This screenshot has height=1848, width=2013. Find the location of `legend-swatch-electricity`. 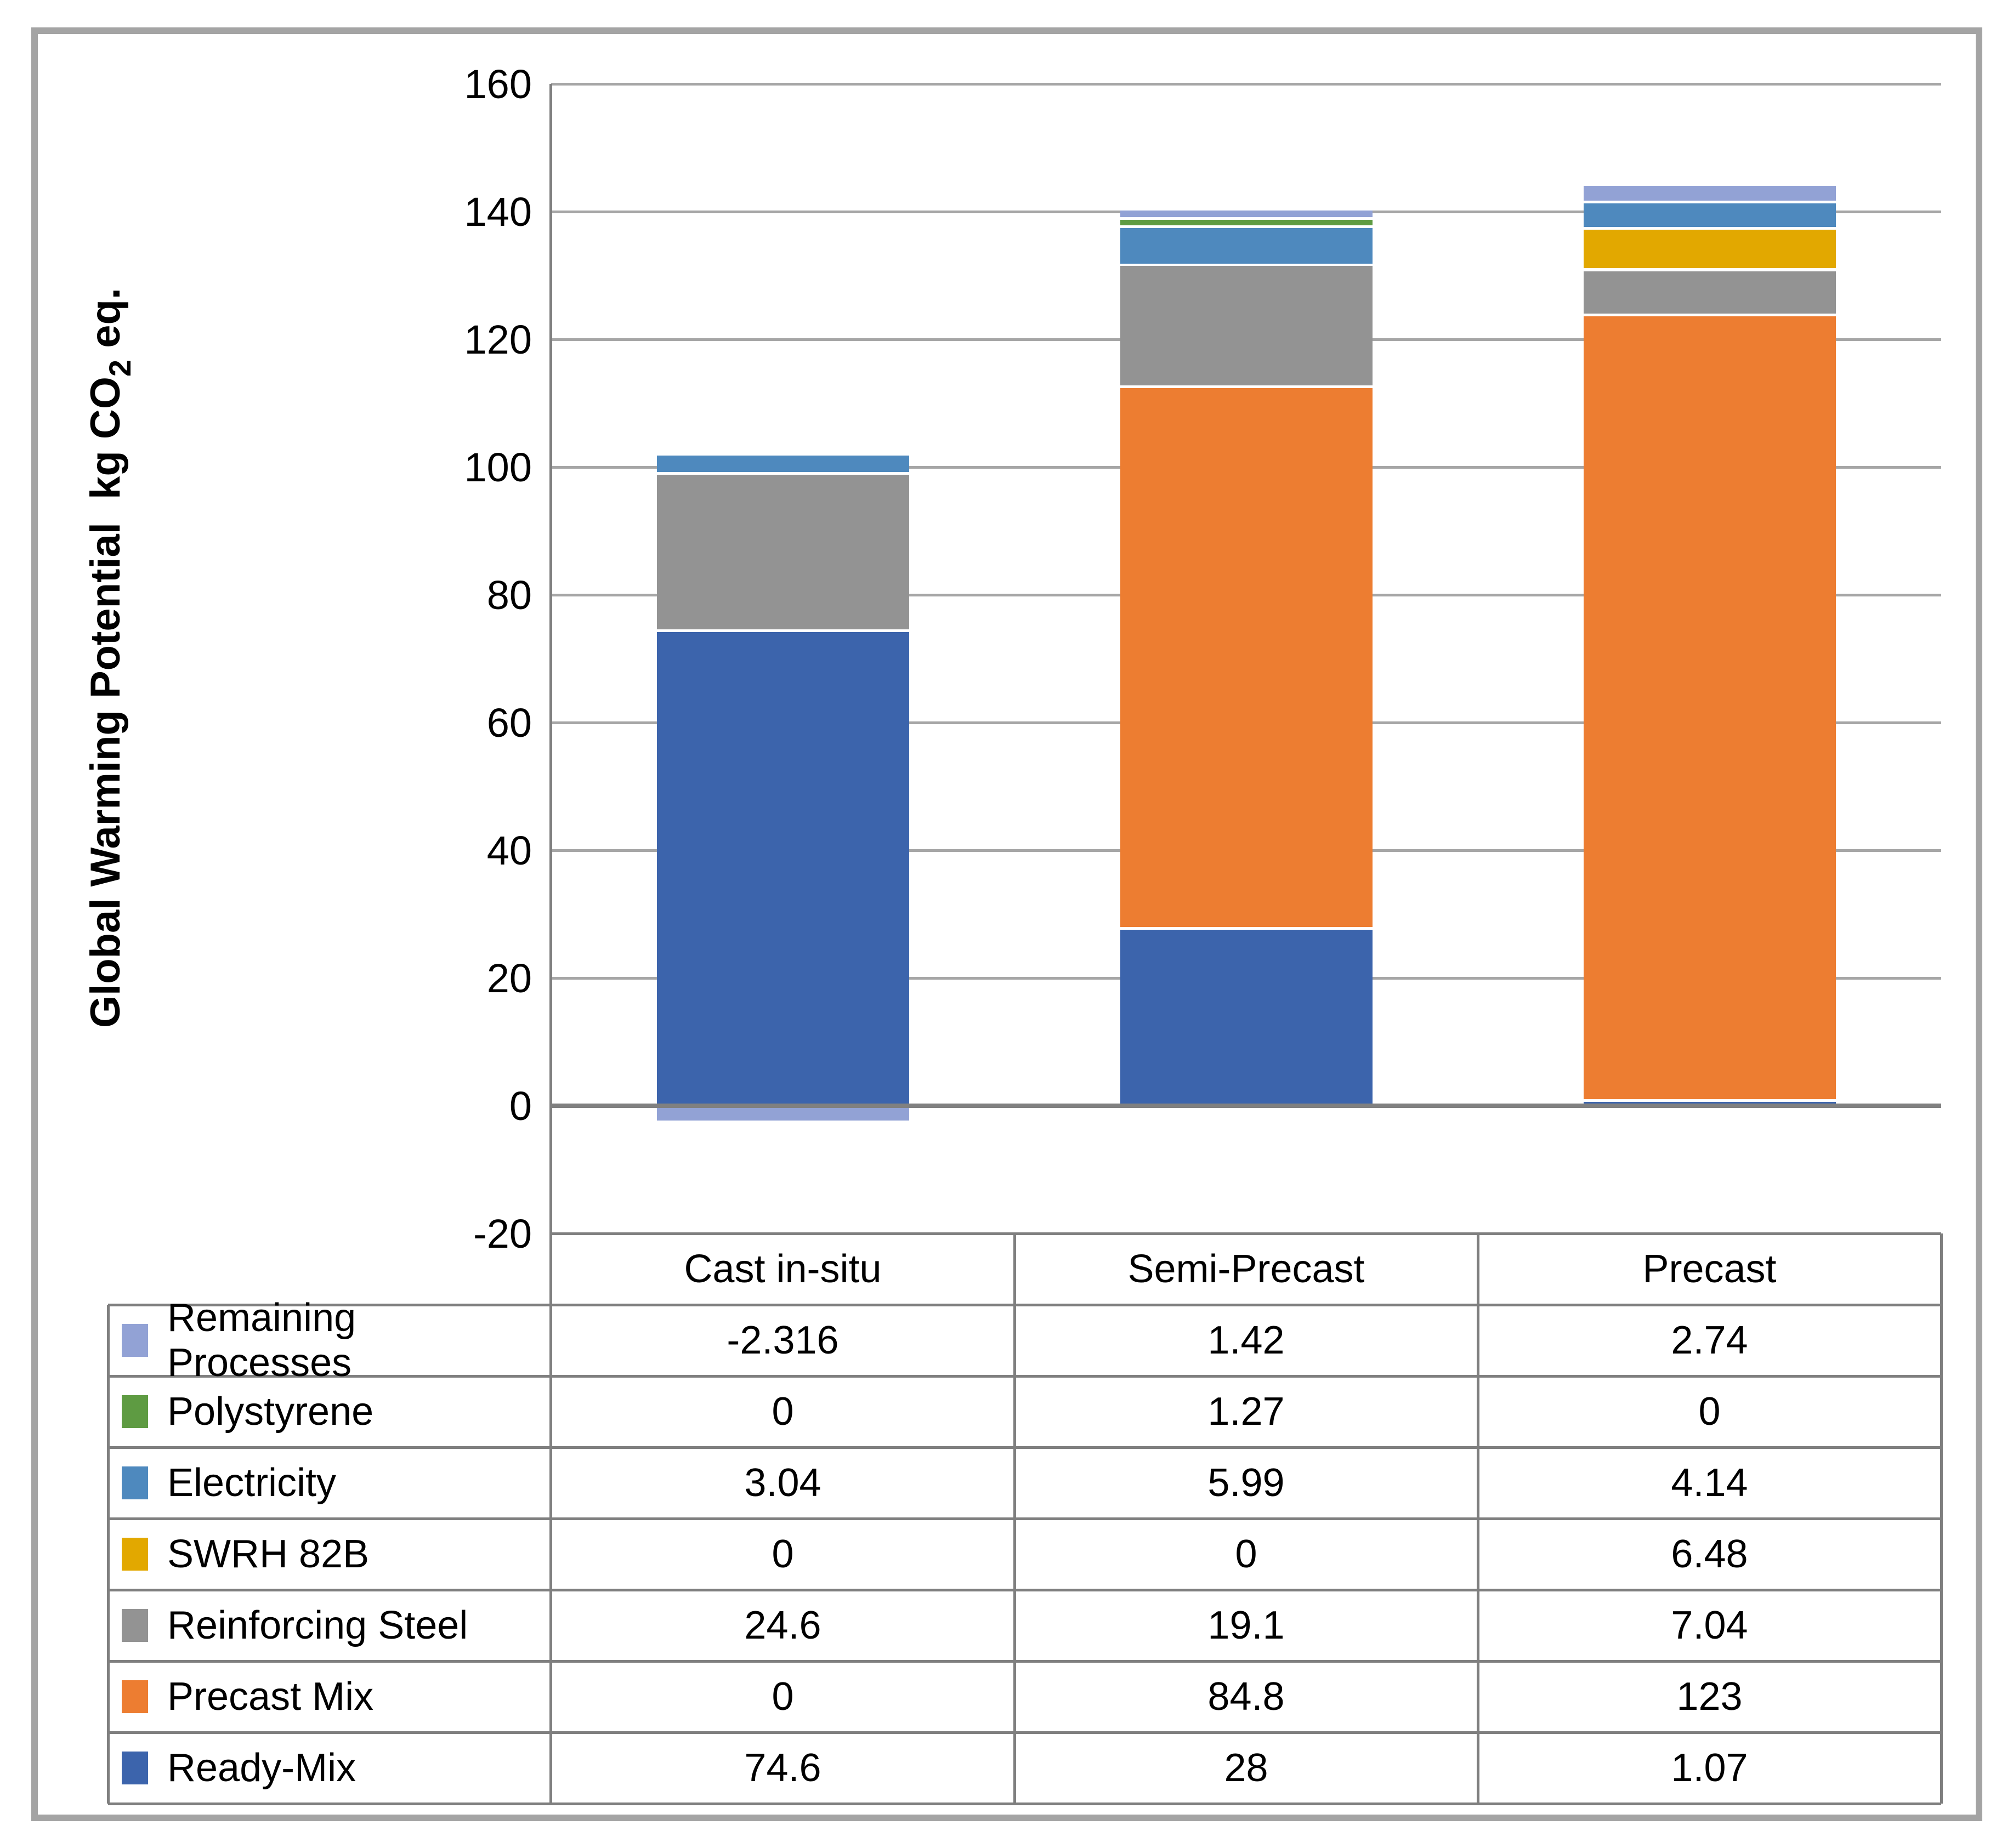

legend-swatch-electricity is located at coordinates (135, 1482).